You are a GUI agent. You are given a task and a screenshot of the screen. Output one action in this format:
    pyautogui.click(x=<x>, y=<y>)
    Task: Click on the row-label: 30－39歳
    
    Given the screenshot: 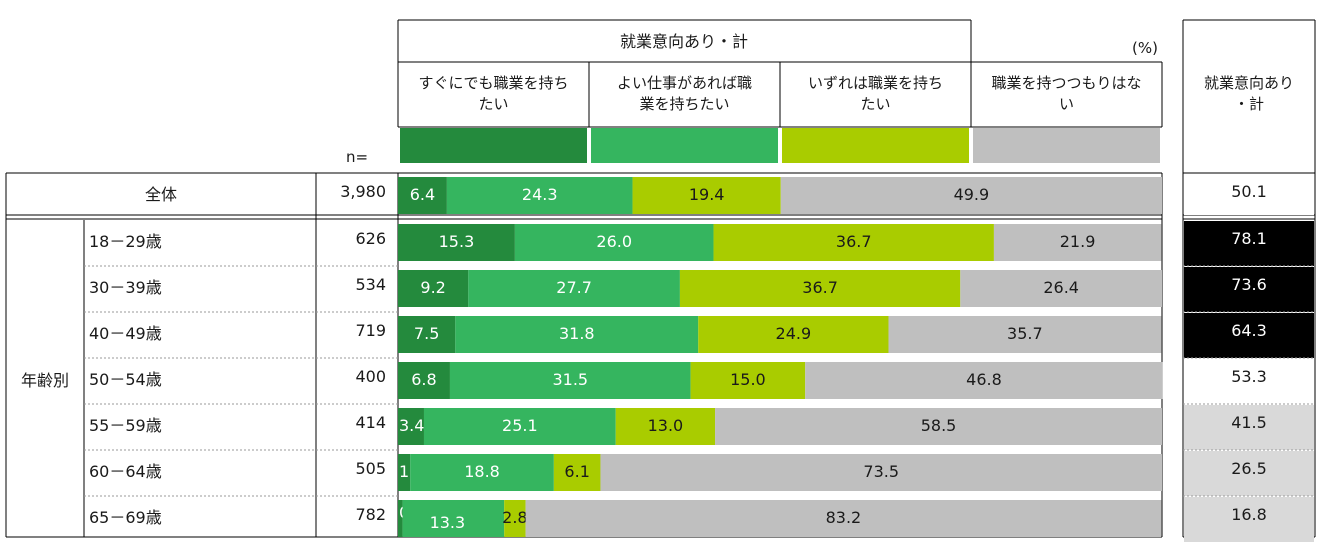 What is the action you would take?
    pyautogui.click(x=125, y=287)
    